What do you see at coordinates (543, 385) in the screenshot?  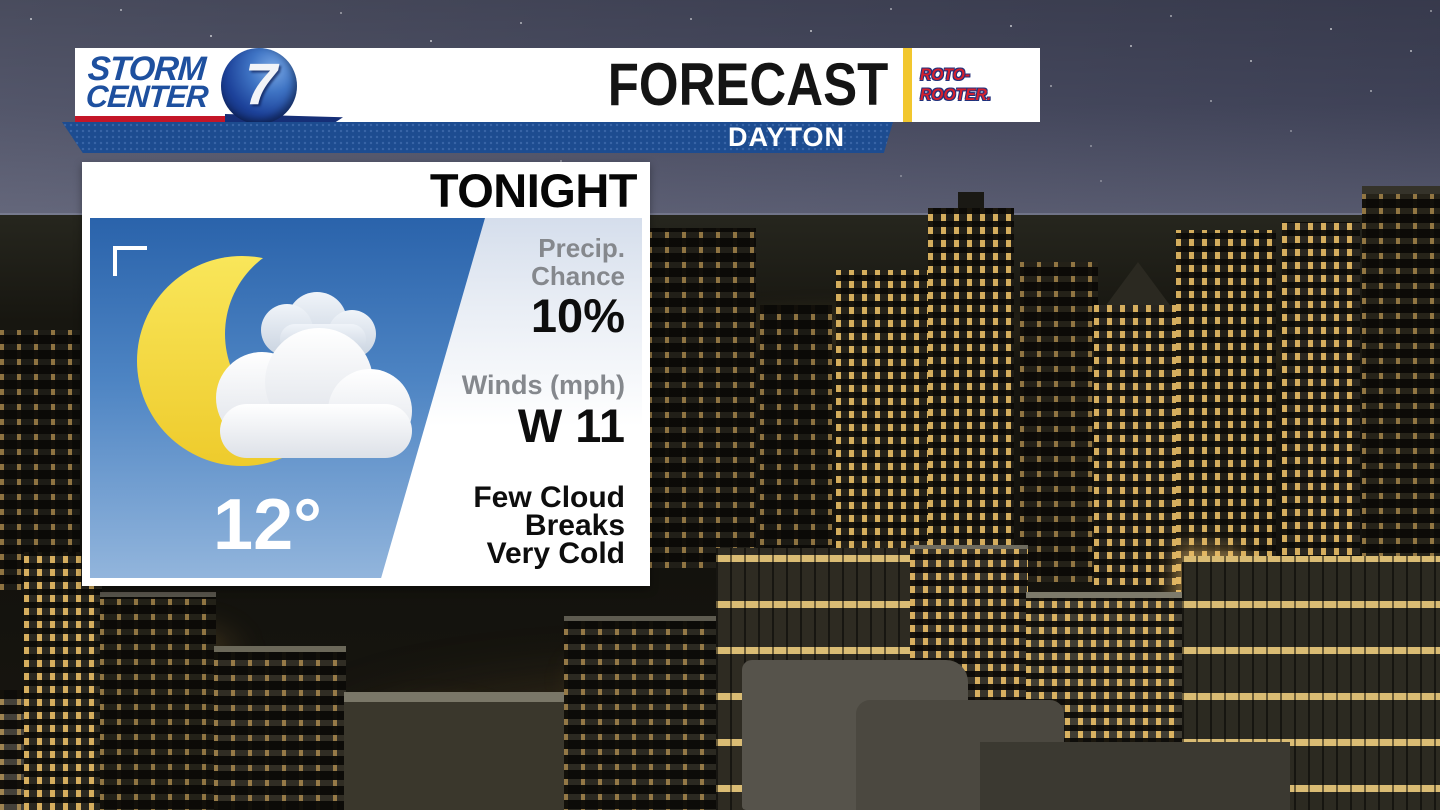 I see `winds-label: Winds (mph)` at bounding box center [543, 385].